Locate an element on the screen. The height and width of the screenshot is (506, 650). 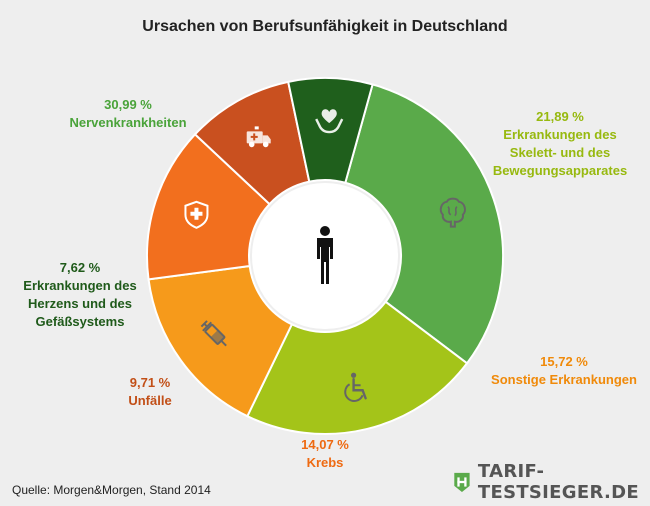
slice-value-label: 14,07 % is located at coordinates (325, 444).